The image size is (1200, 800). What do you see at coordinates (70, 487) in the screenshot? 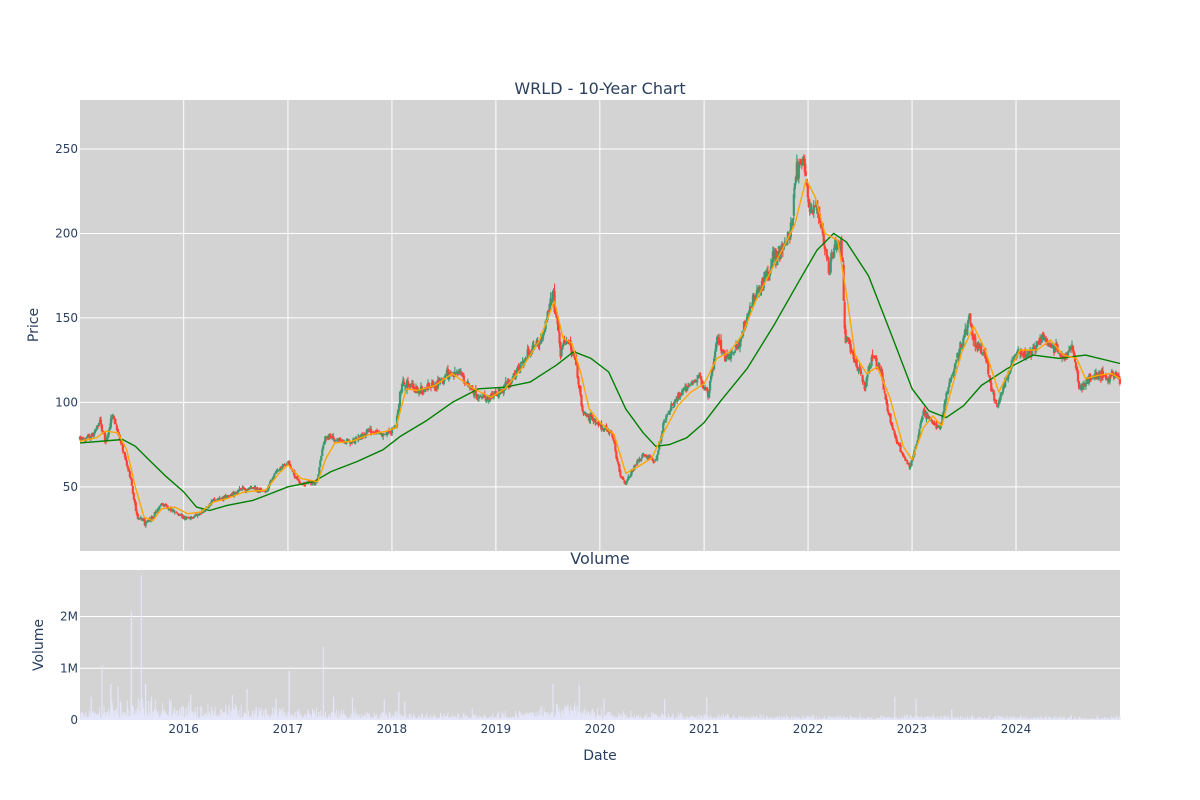
I see `price-y-tick-label: 50` at bounding box center [70, 487].